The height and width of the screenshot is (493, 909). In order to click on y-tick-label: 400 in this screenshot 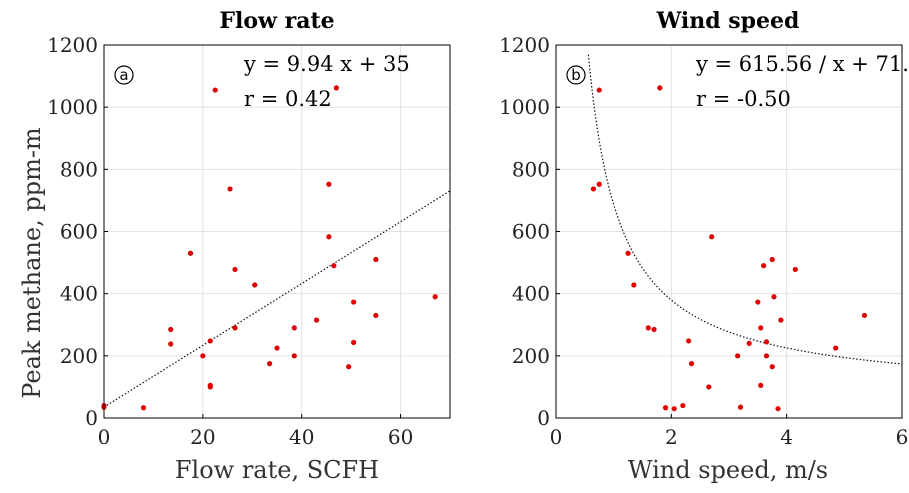, I will do `click(79, 294)`.